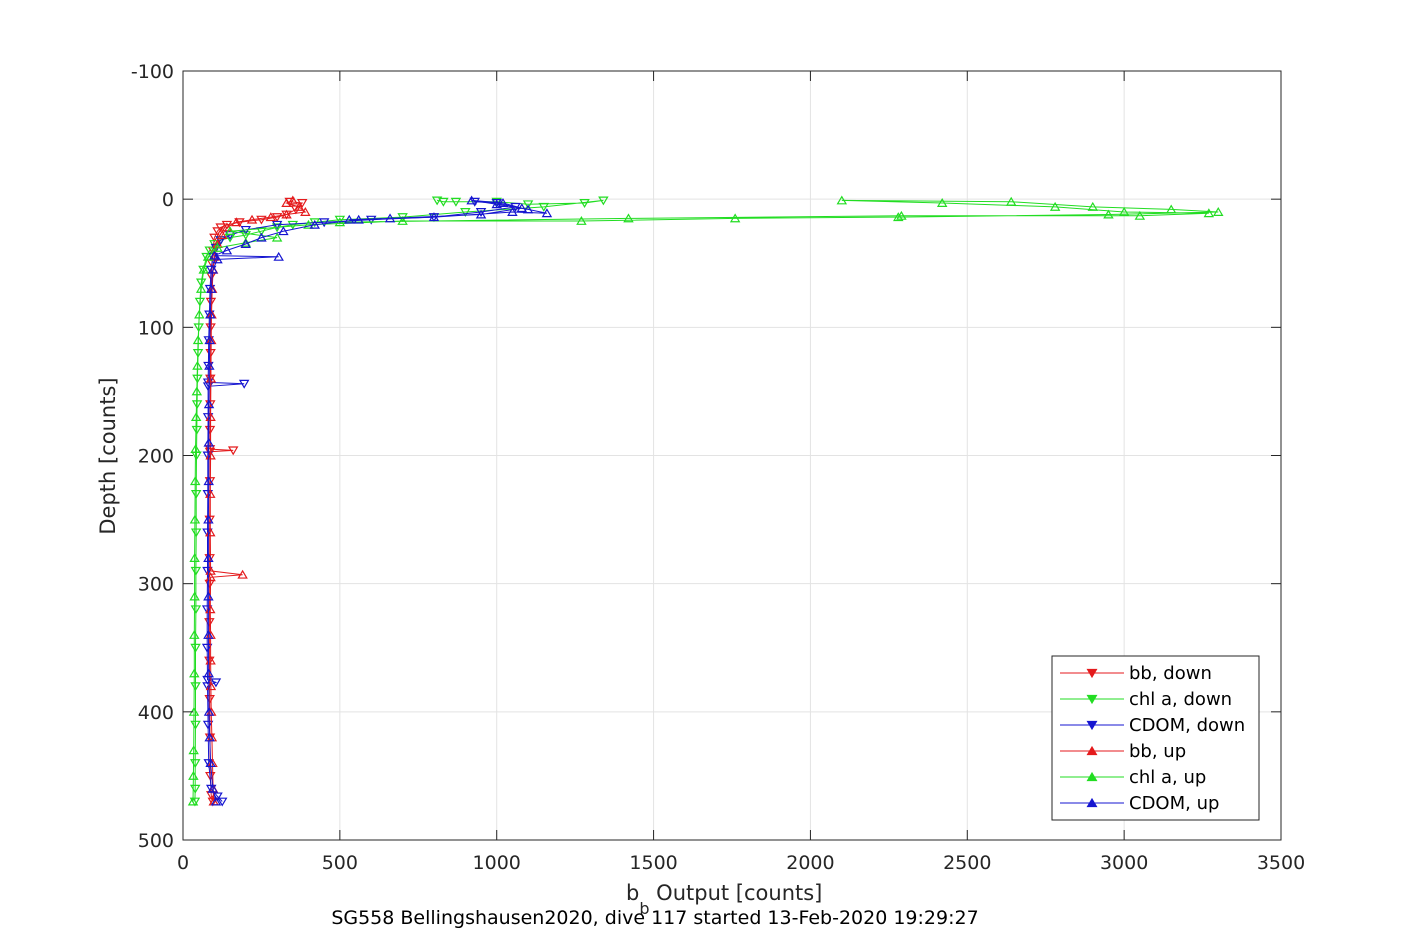 The height and width of the screenshot is (945, 1417). Describe the element at coordinates (653, 863) in the screenshot. I see `x-tick-label: 1500` at that location.